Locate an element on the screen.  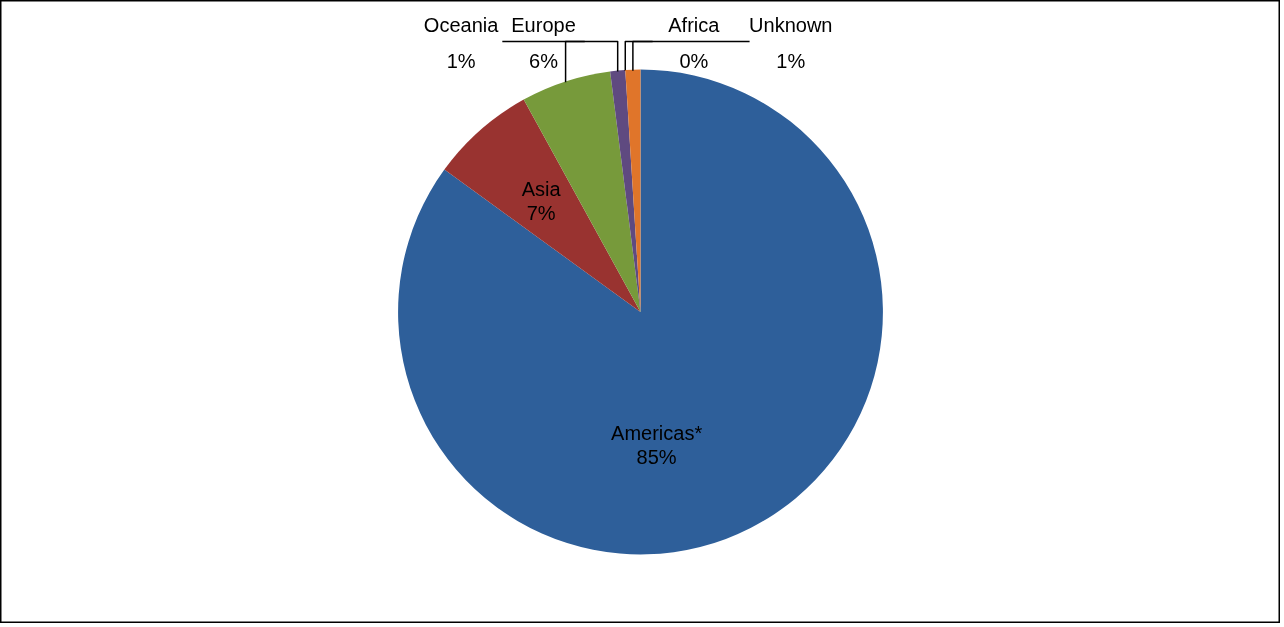
data-label: 6% is located at coordinates (544, 61).